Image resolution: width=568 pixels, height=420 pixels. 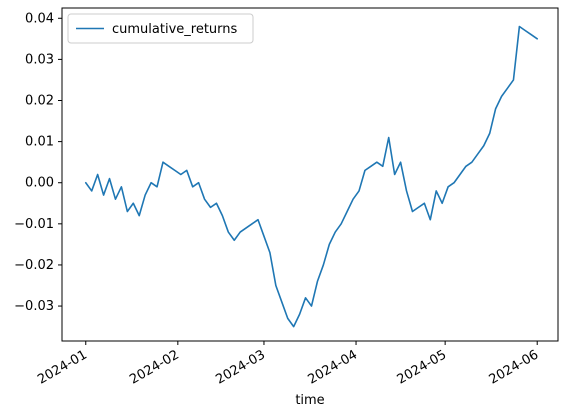 I want to click on y-tick-label-5: −0.01, so click(x=34, y=224).